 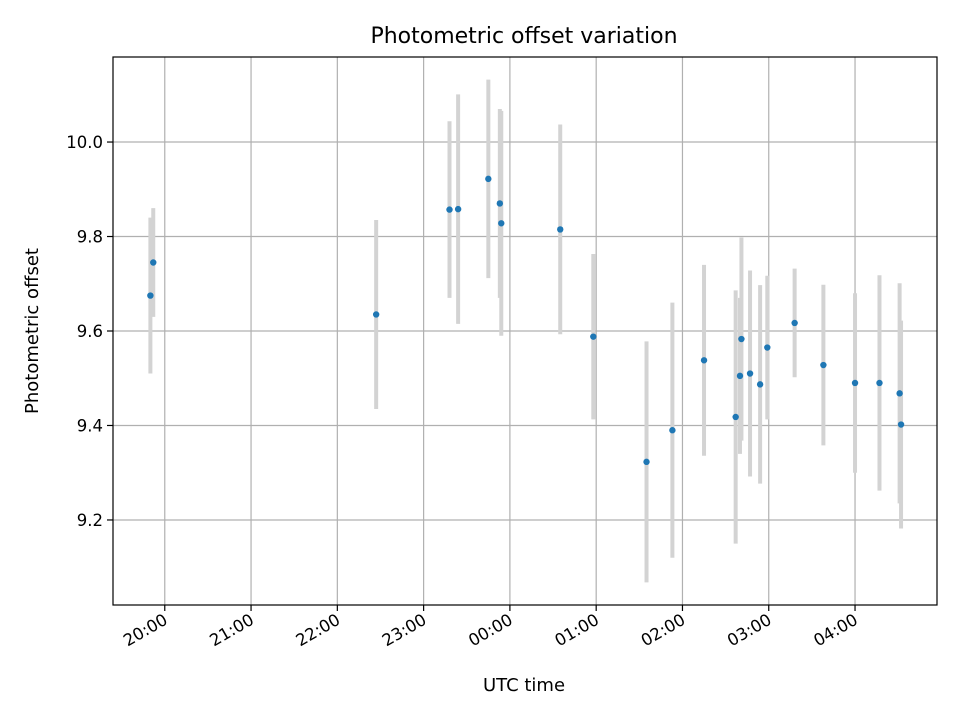 What do you see at coordinates (84, 142) in the screenshot?
I see `y-tick-label: 10.0` at bounding box center [84, 142].